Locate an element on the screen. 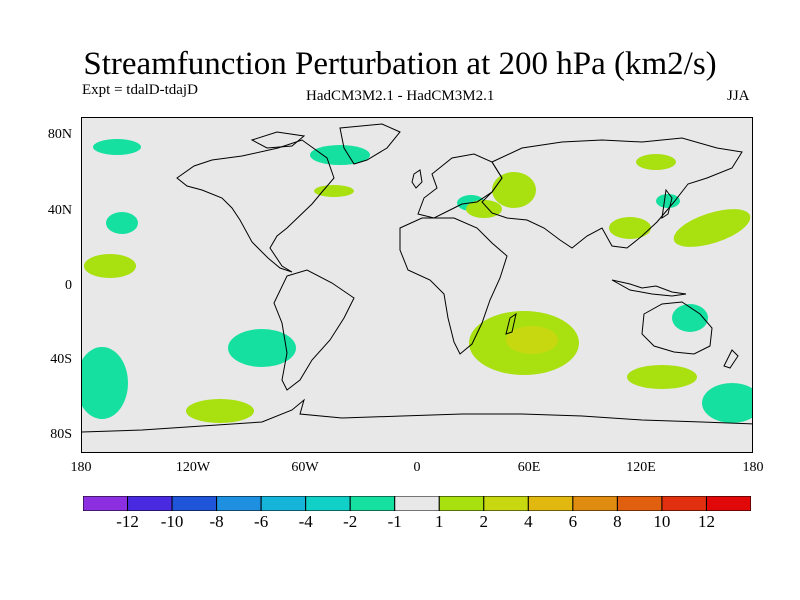 This screenshot has height=600, width=800. strong-positive-region is located at coordinates (532, 340).